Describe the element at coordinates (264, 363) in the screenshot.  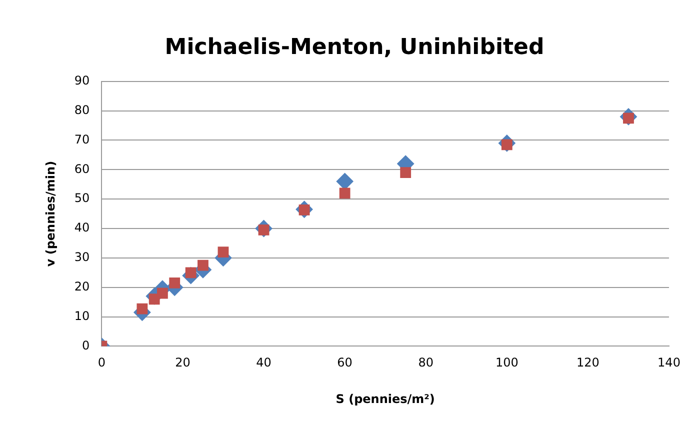
I see `x-tick-label: 40` at that location.